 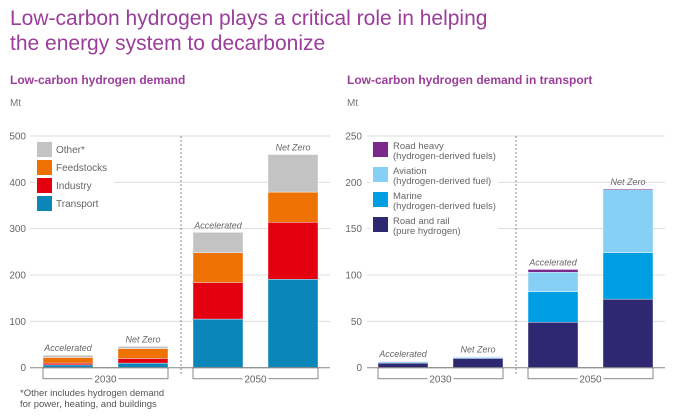 What do you see at coordinates (442, 181) in the screenshot?
I see `chart-2-legend-label-detail: (hydrogen-derived fuel)` at bounding box center [442, 181].